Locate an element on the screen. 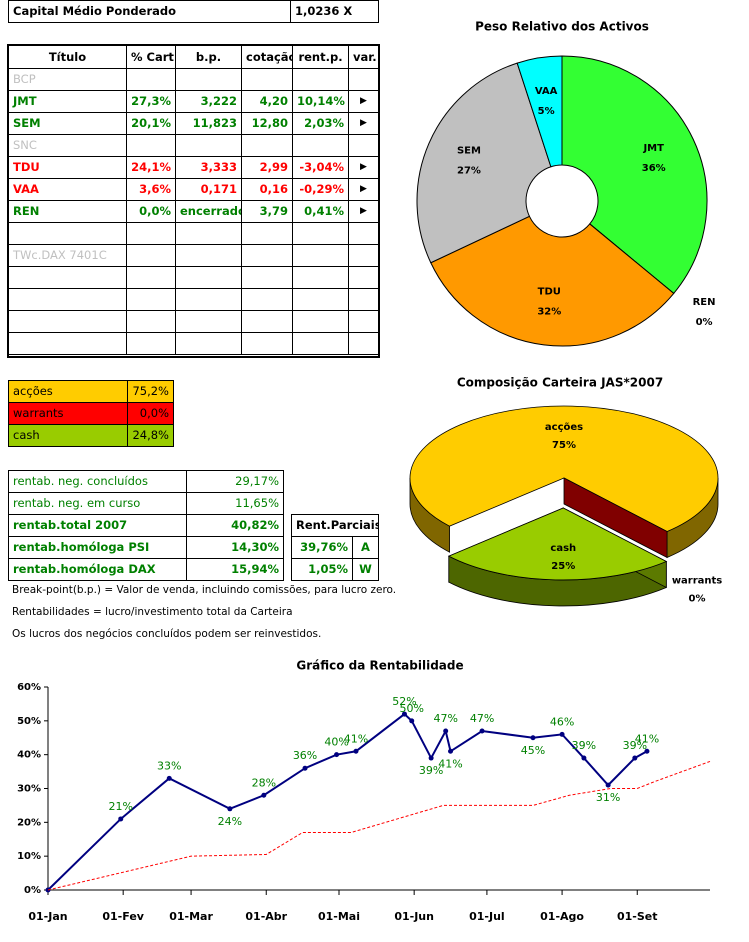 The image size is (749, 942). returns-cell: rentab.total 2007 is located at coordinates (97, 525).